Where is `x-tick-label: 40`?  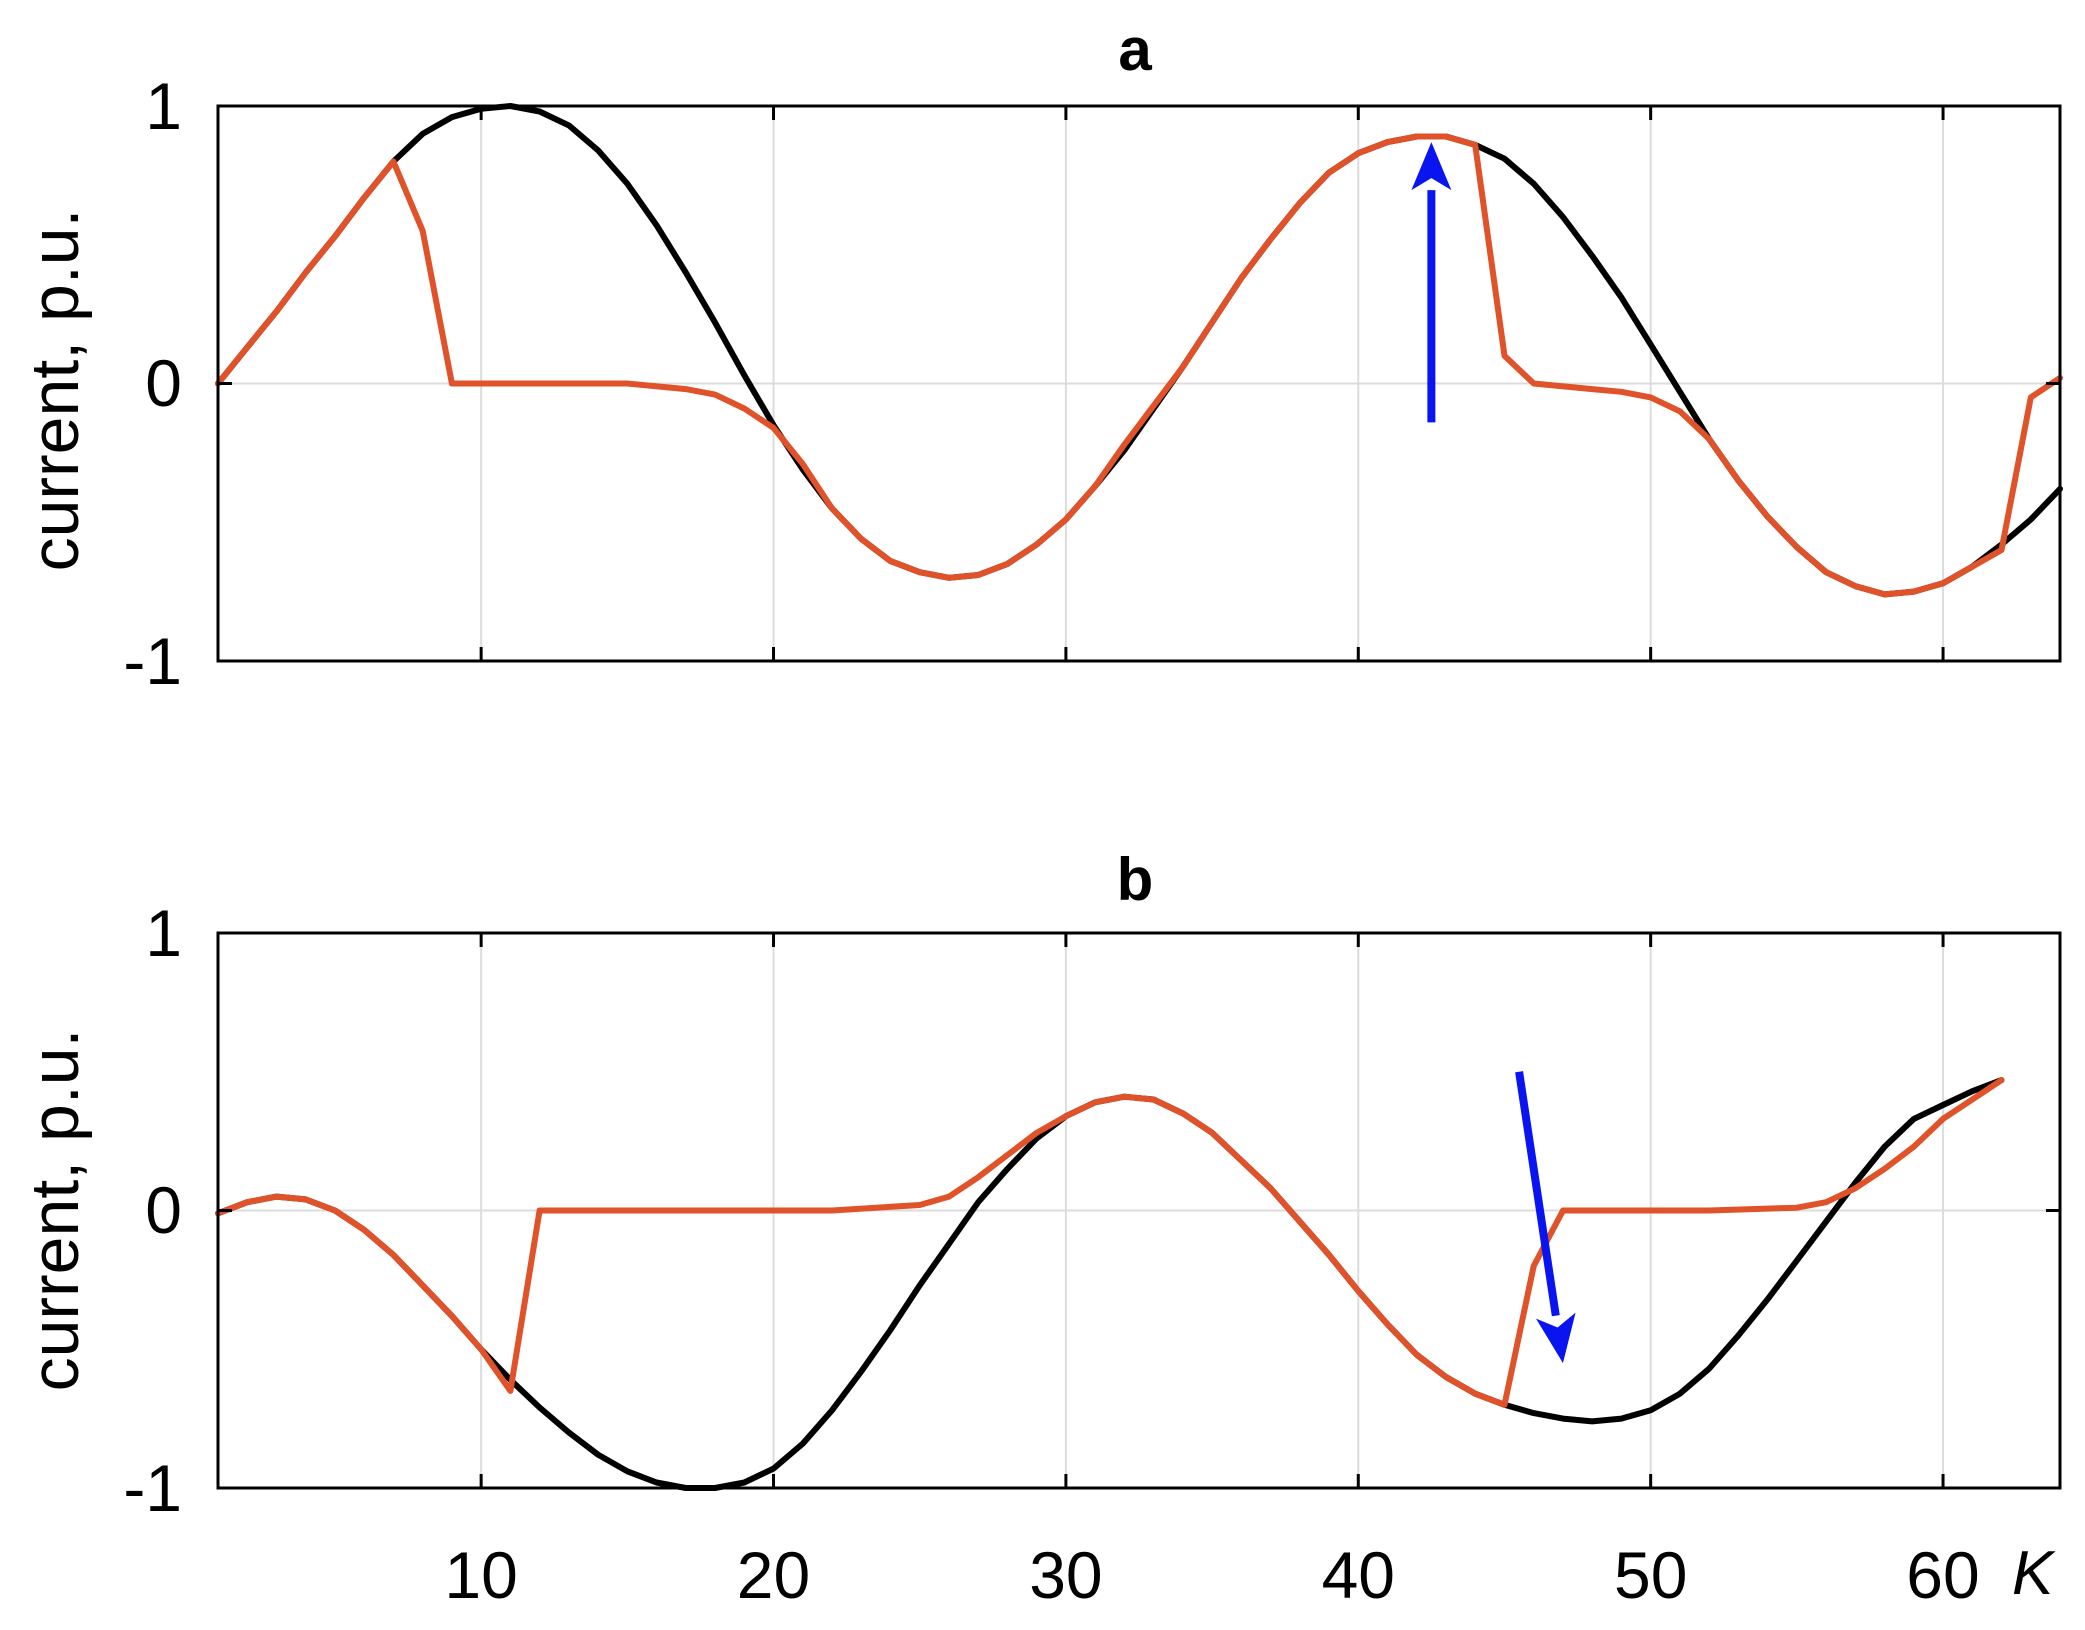 x-tick-label: 40 is located at coordinates (1358, 1575).